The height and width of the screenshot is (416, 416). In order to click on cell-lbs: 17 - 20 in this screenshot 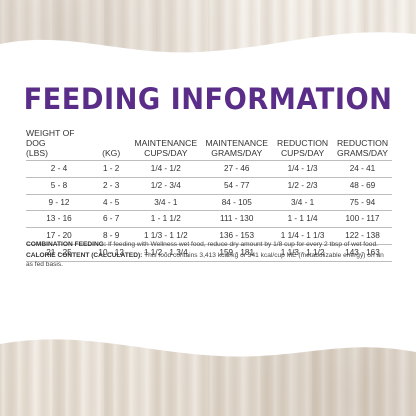, I will do `click(59, 236)`.